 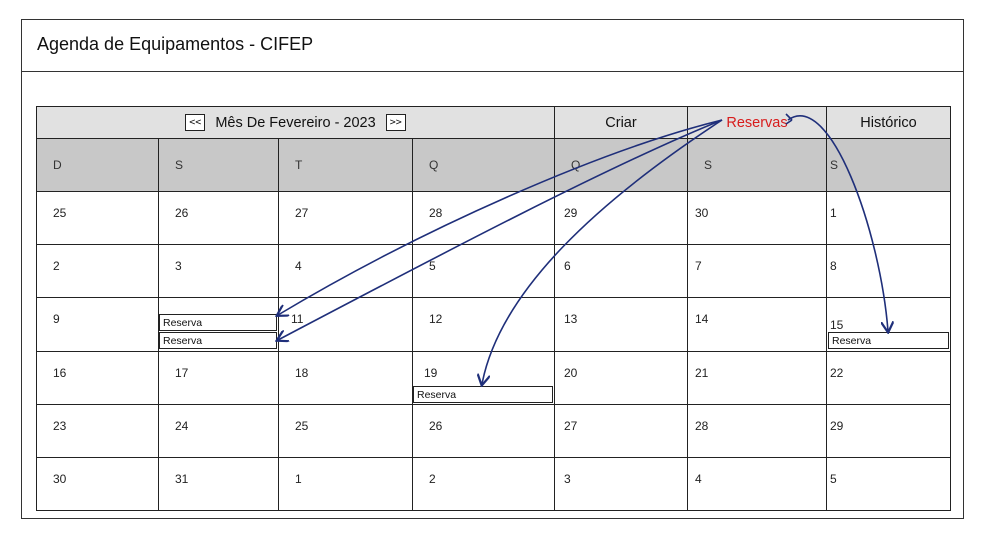 I want to click on tab-reservas: Reservas, so click(x=757, y=123).